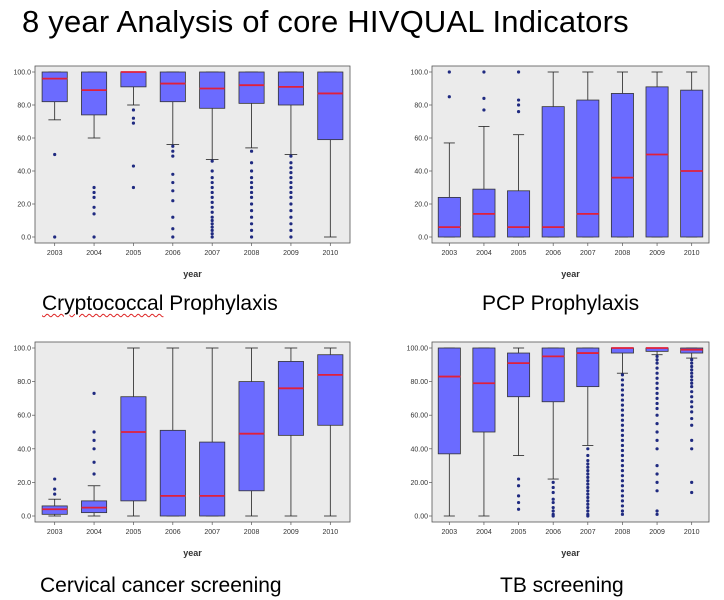 Image resolution: width=724 pixels, height=600 pixels. Describe the element at coordinates (94, 454) in the screenshot. I see `box-2004` at that location.